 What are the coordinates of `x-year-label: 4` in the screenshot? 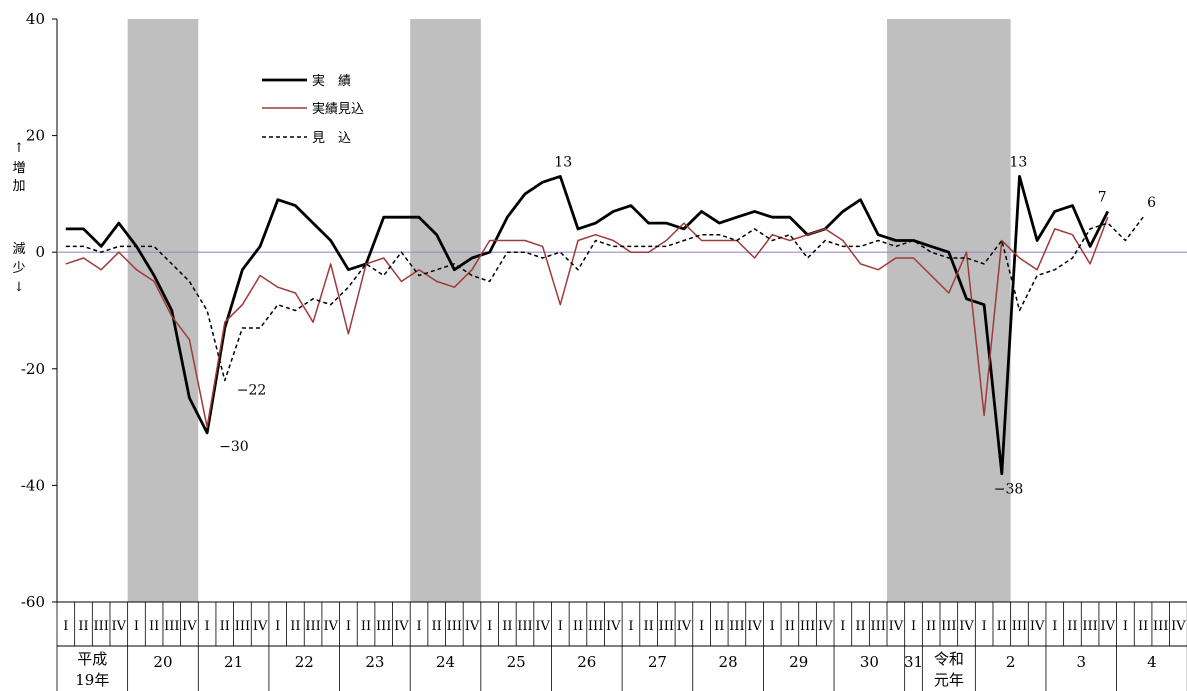 It's located at (1152, 662).